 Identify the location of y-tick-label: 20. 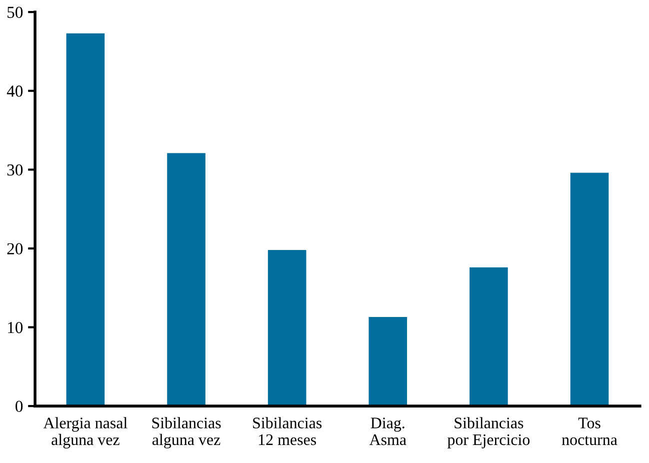
(15, 248).